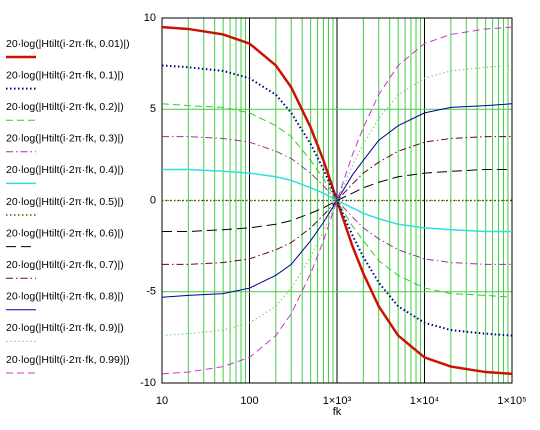  I want to click on legend-label: 20·log(|Htilt(i·2π·fk, 0.1)|), so click(65, 75).